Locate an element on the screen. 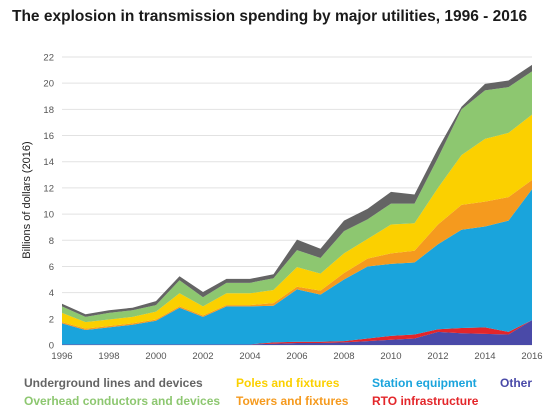 The width and height of the screenshot is (556, 420). area-other is located at coordinates (297, 332).